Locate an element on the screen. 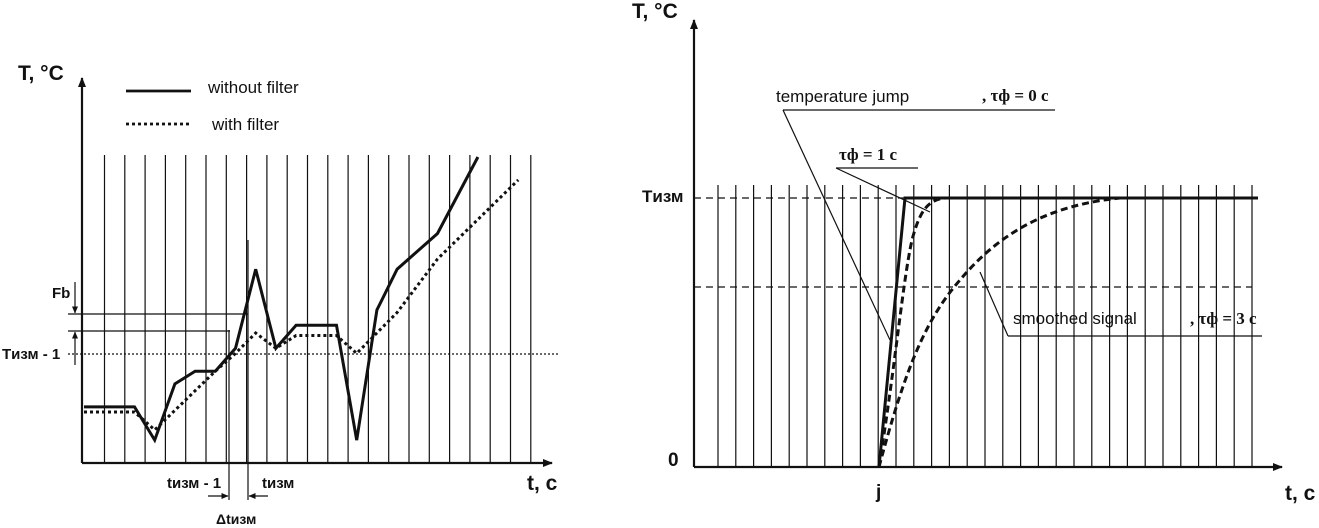  t-prev-label: tизм - 1 is located at coordinates (194, 483).